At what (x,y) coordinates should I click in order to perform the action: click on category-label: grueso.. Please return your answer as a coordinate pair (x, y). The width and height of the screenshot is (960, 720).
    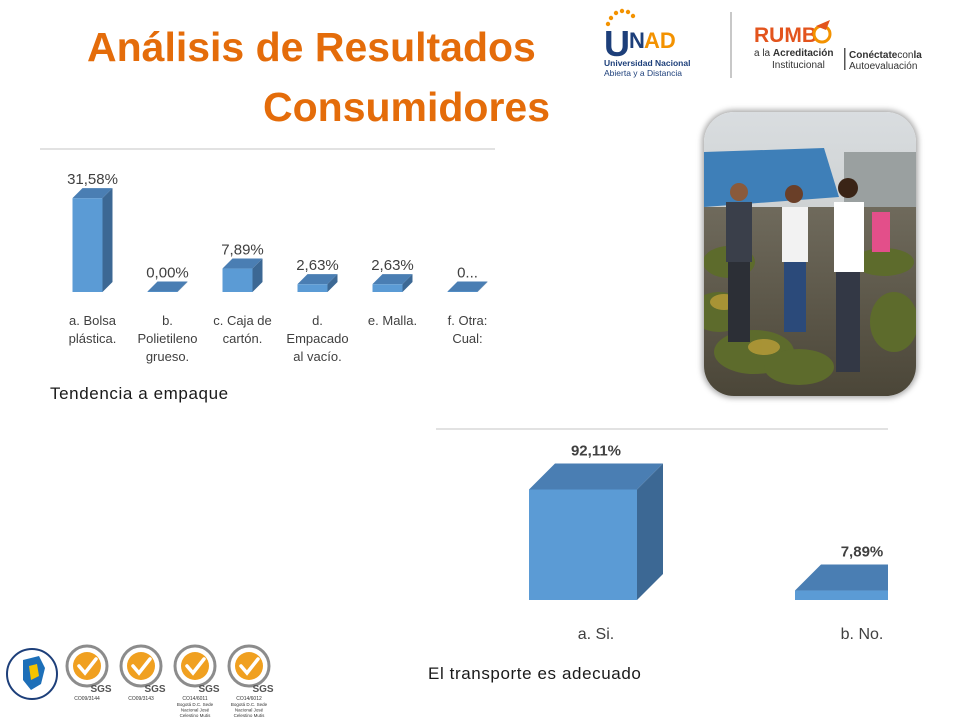
    Looking at the image, I should click on (167, 356).